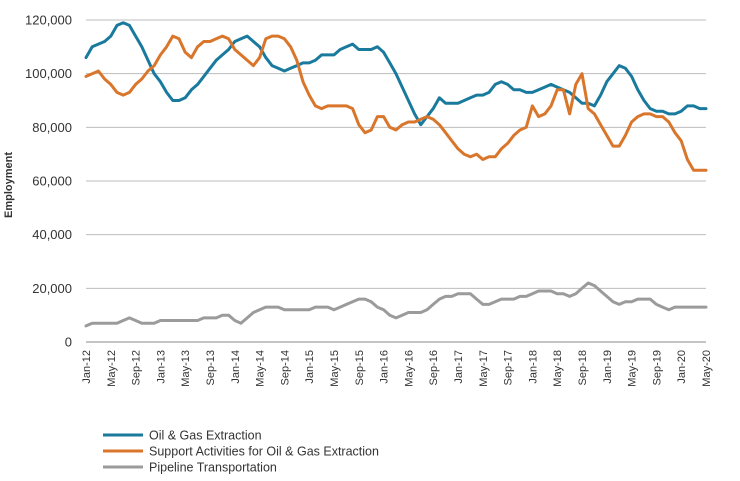 The image size is (740, 481). What do you see at coordinates (608, 367) in the screenshot?
I see `x-tick-label: Jan-19` at bounding box center [608, 367].